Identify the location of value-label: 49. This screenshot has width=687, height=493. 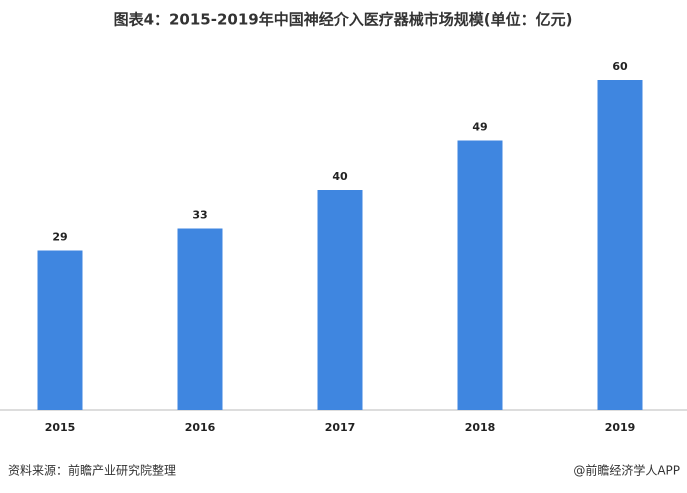
(479, 127).